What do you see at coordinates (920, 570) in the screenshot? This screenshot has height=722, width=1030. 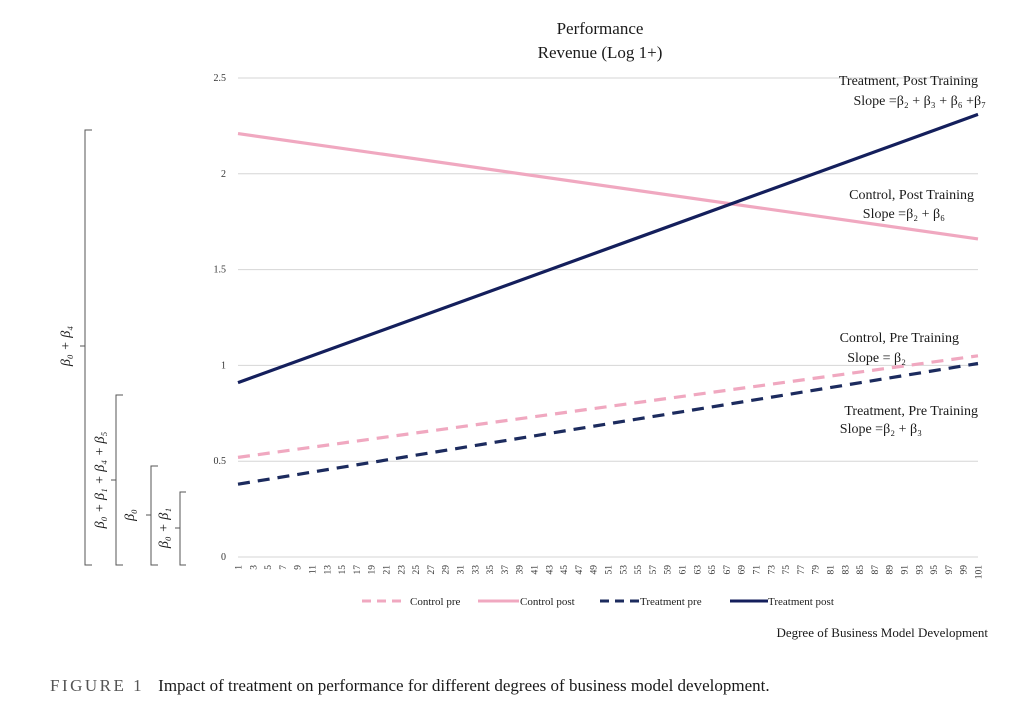 I see `x-tick-label: 93` at bounding box center [920, 570].